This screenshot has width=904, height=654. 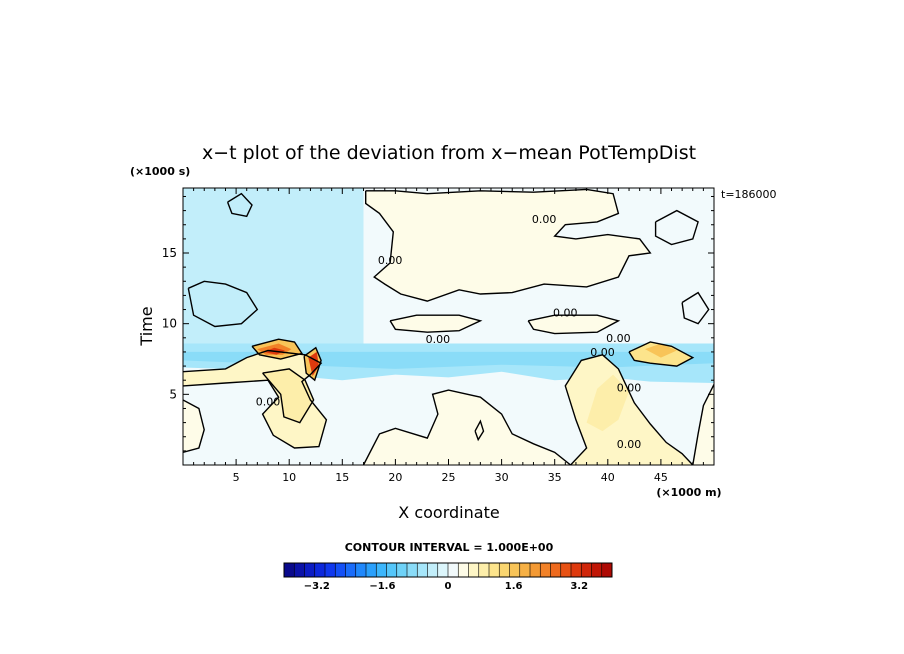 What do you see at coordinates (448, 512) in the screenshot?
I see `x-axis-label: X coordinate` at bounding box center [448, 512].